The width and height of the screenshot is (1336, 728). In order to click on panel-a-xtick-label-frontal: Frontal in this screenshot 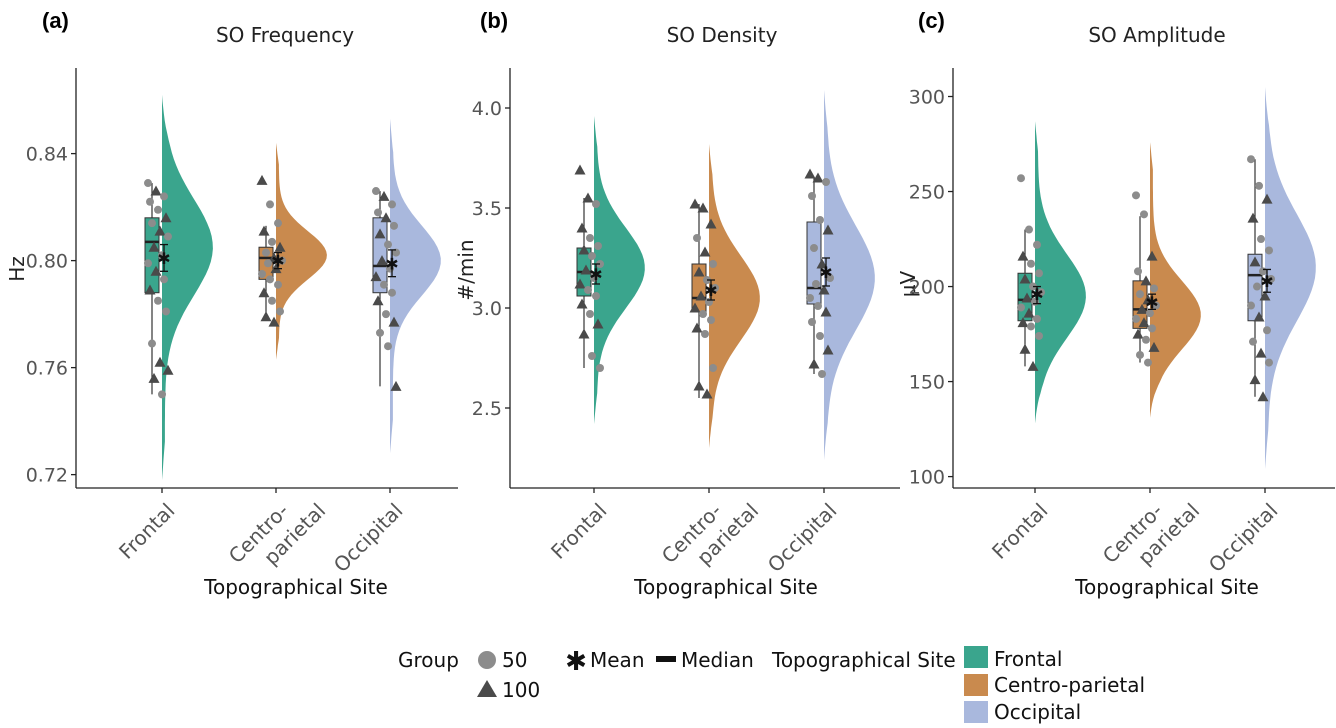, I will do `click(146, 530)`.